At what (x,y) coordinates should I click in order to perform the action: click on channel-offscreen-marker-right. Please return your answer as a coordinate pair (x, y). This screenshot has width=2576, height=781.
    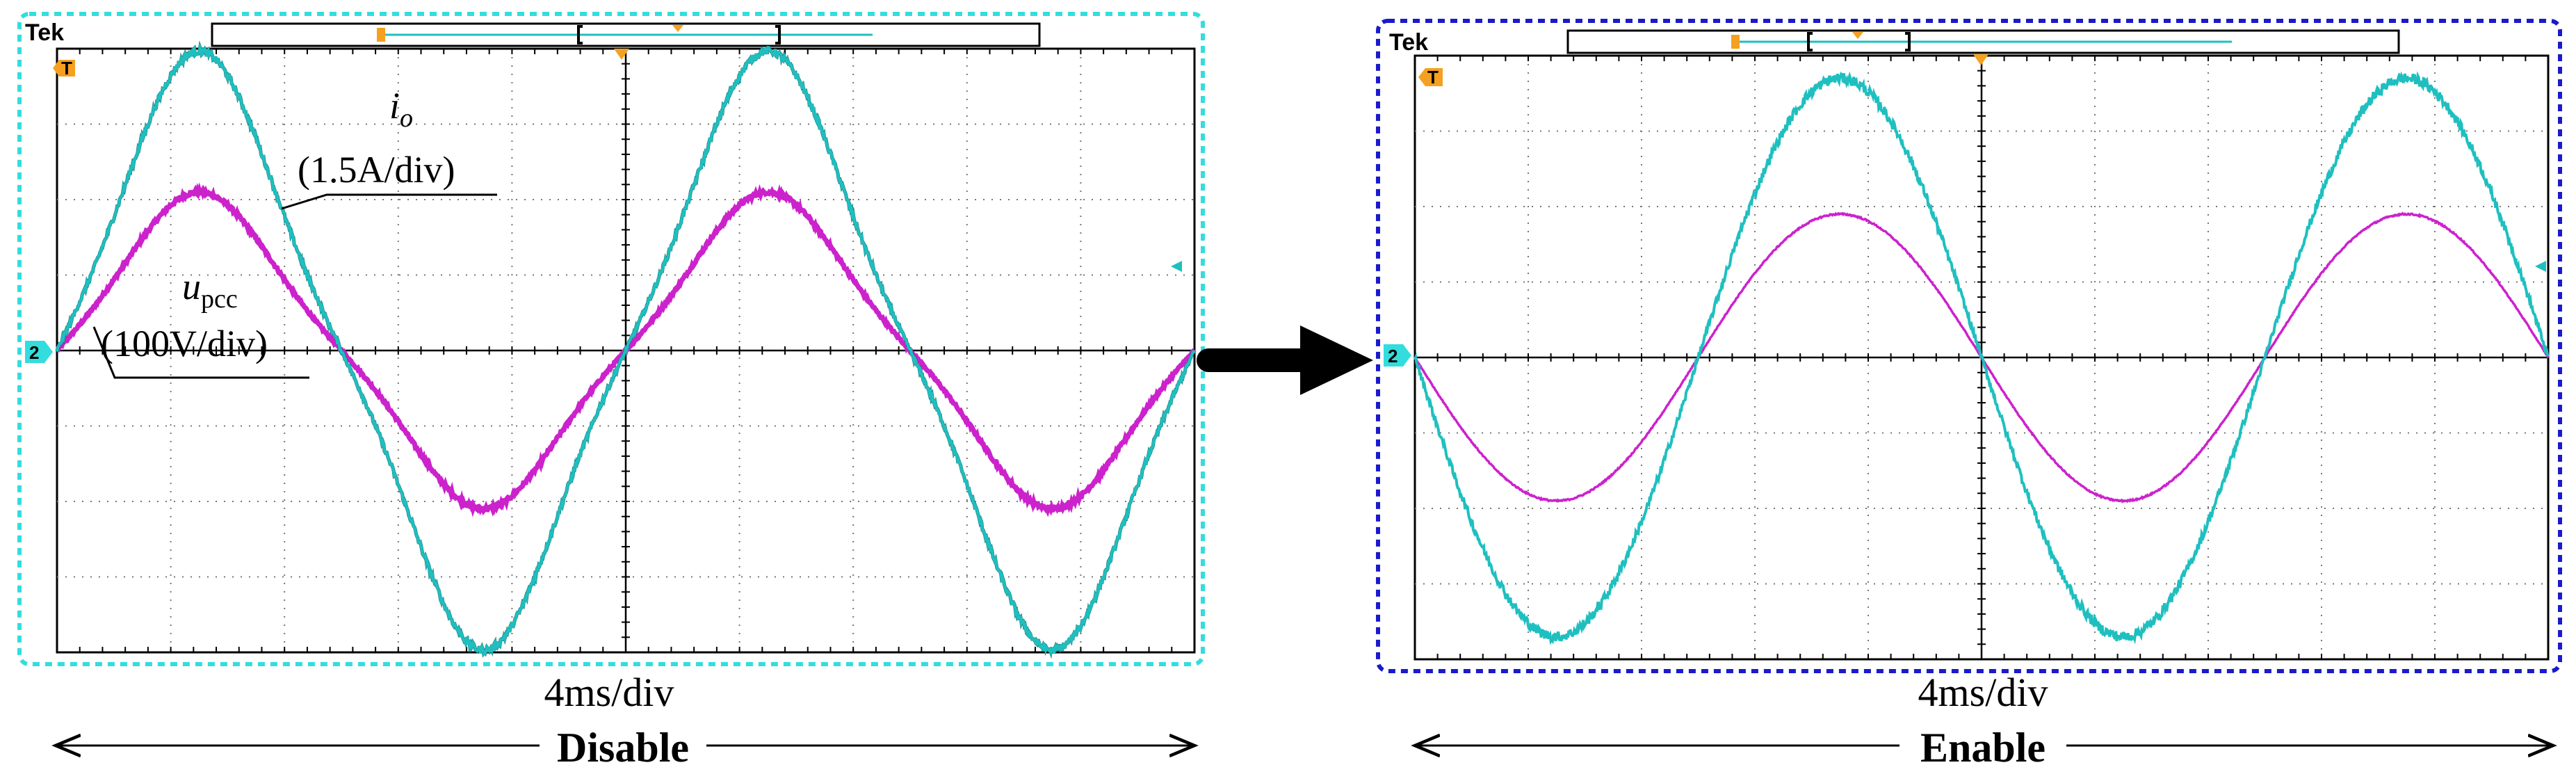
    Looking at the image, I should click on (2540, 266).